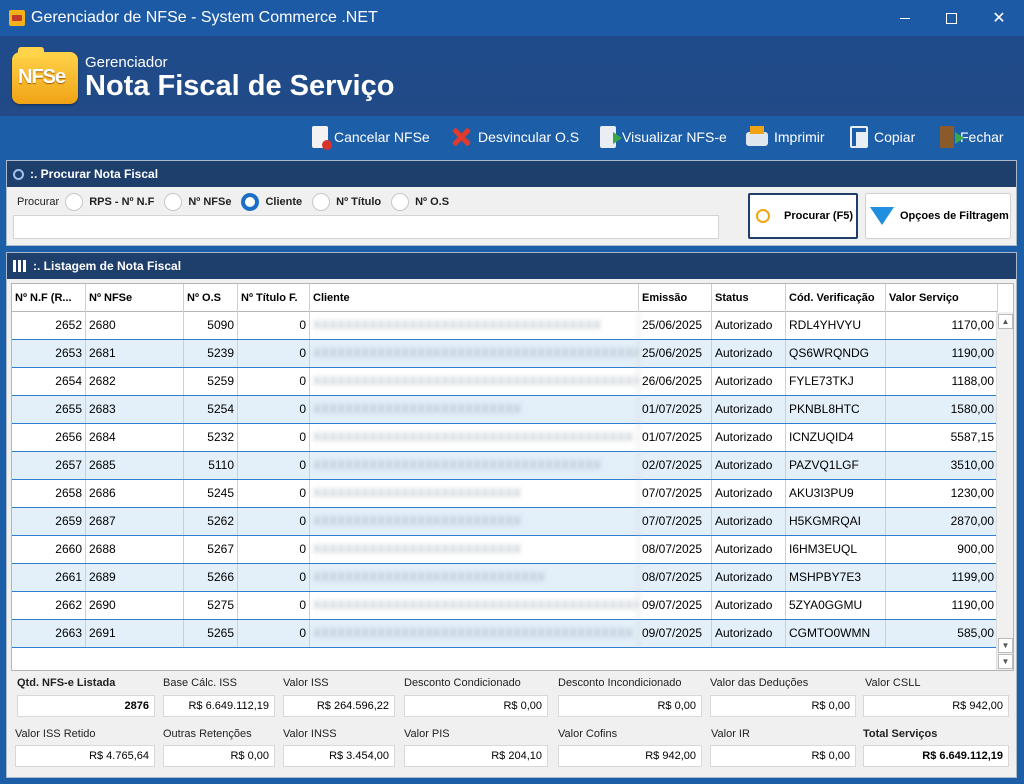 The image size is (1024, 784). I want to click on radio-nfse-label: Nº NFSe, so click(210, 202).